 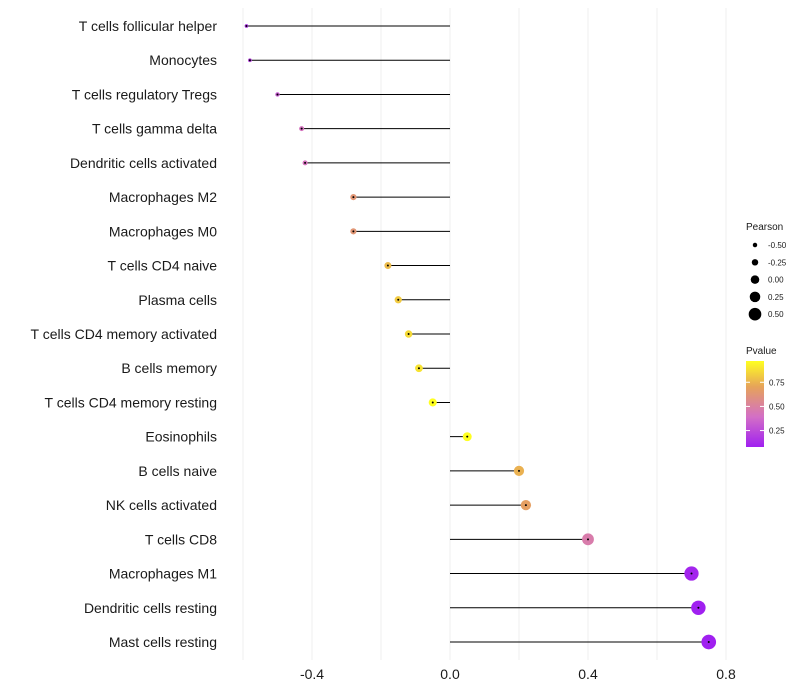 What do you see at coordinates (755, 404) in the screenshot?
I see `pvalue-colorbar` at bounding box center [755, 404].